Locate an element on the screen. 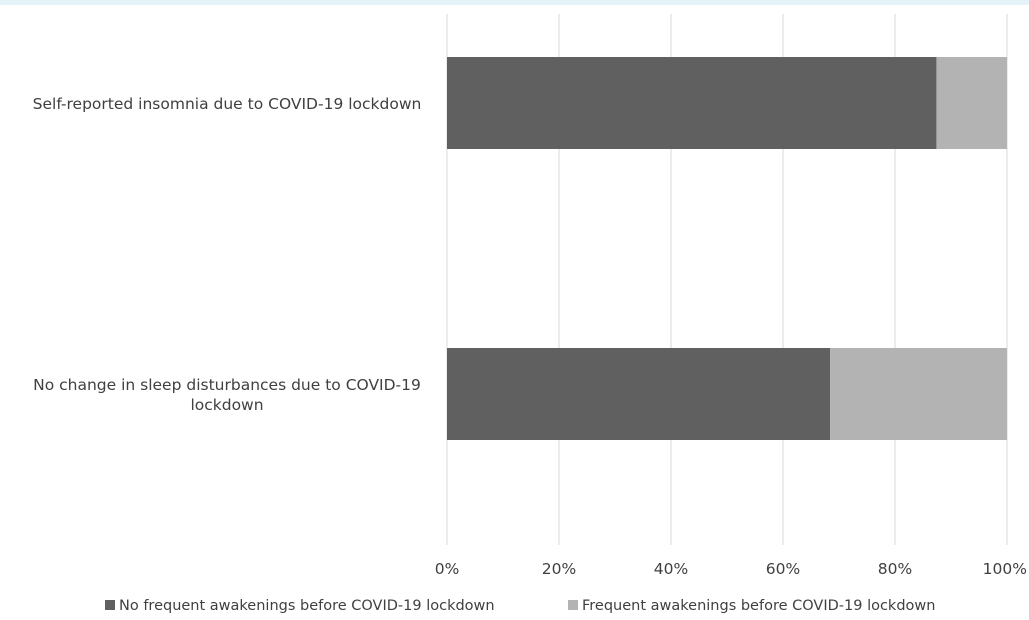 This screenshot has width=1029, height=620. legend-swatch-no-frequent-awakenings is located at coordinates (110, 605).